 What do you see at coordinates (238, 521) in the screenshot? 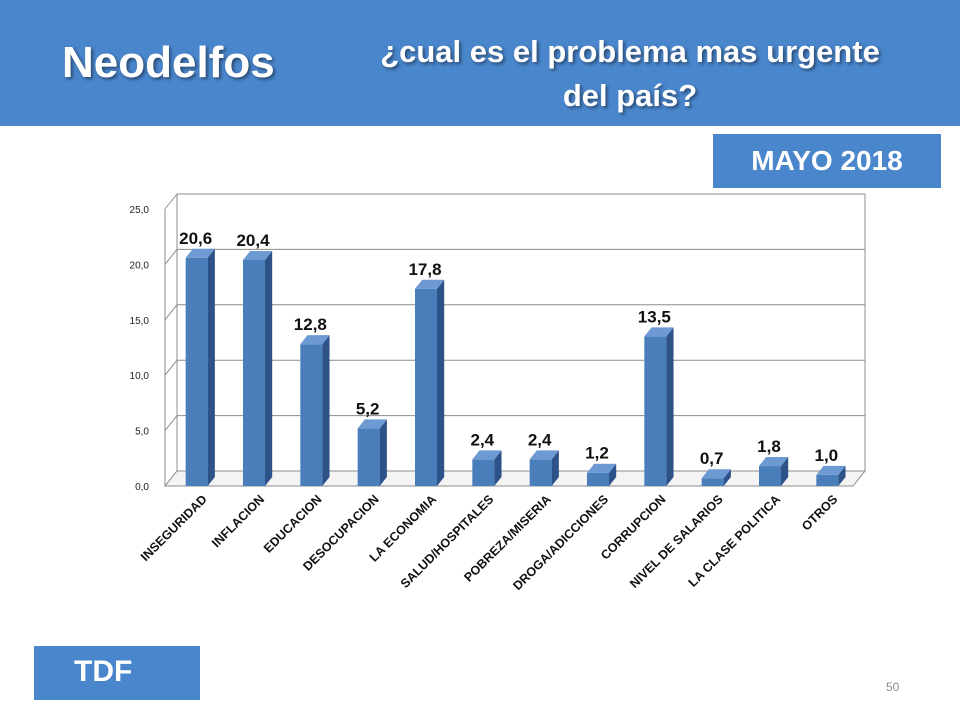
I see `category-label: INFLACION` at bounding box center [238, 521].